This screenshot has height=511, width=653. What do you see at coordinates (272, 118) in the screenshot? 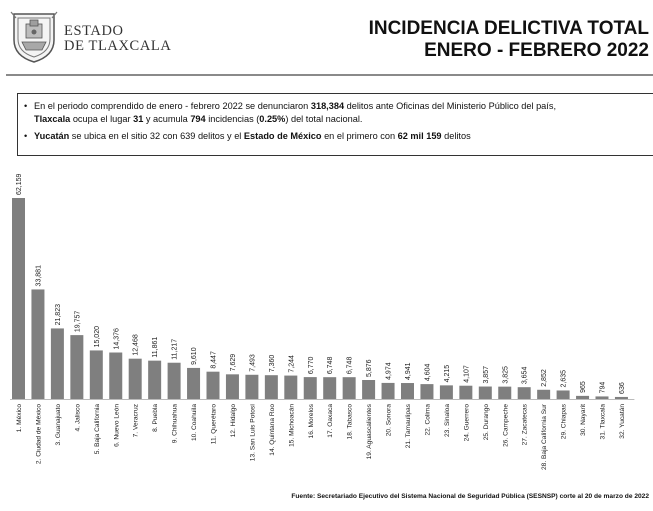
I see `info-highlight: 0.25%` at bounding box center [272, 118].